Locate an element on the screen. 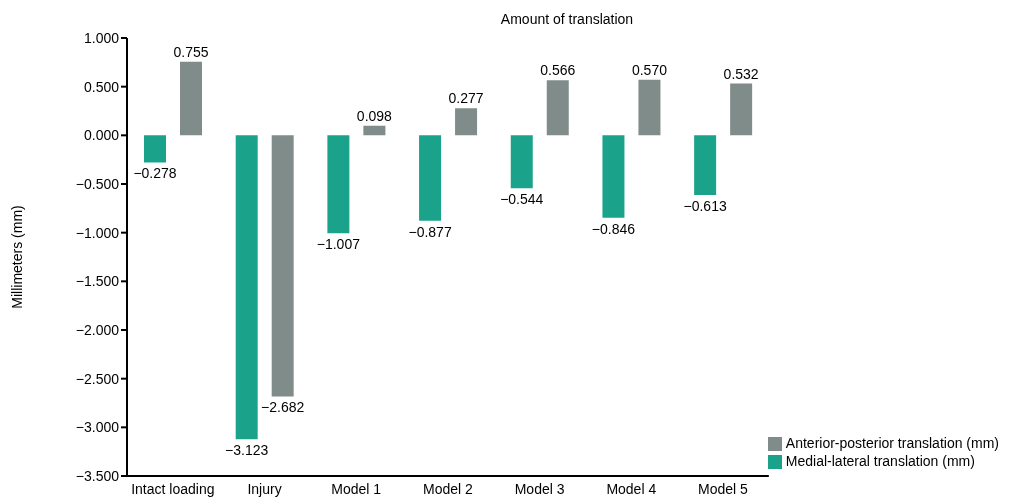  legend-label: Medial-lateral translation (mm) is located at coordinates (880, 461).